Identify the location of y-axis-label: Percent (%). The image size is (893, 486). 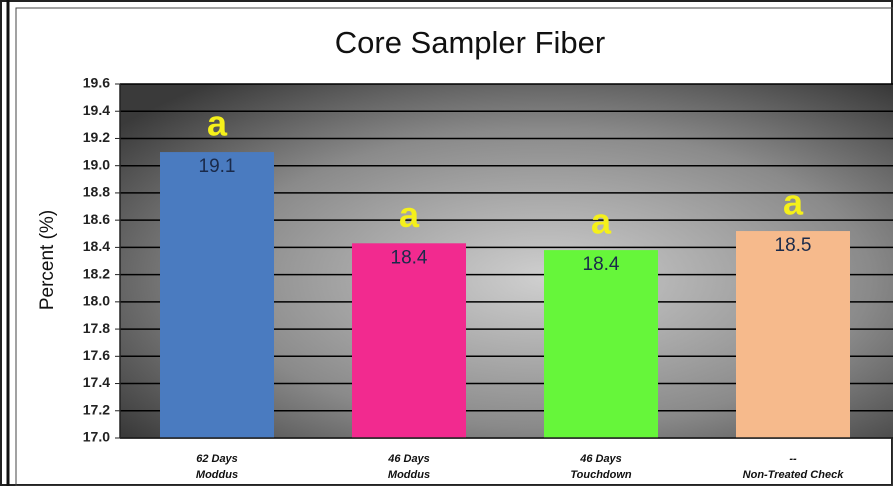
(47, 260).